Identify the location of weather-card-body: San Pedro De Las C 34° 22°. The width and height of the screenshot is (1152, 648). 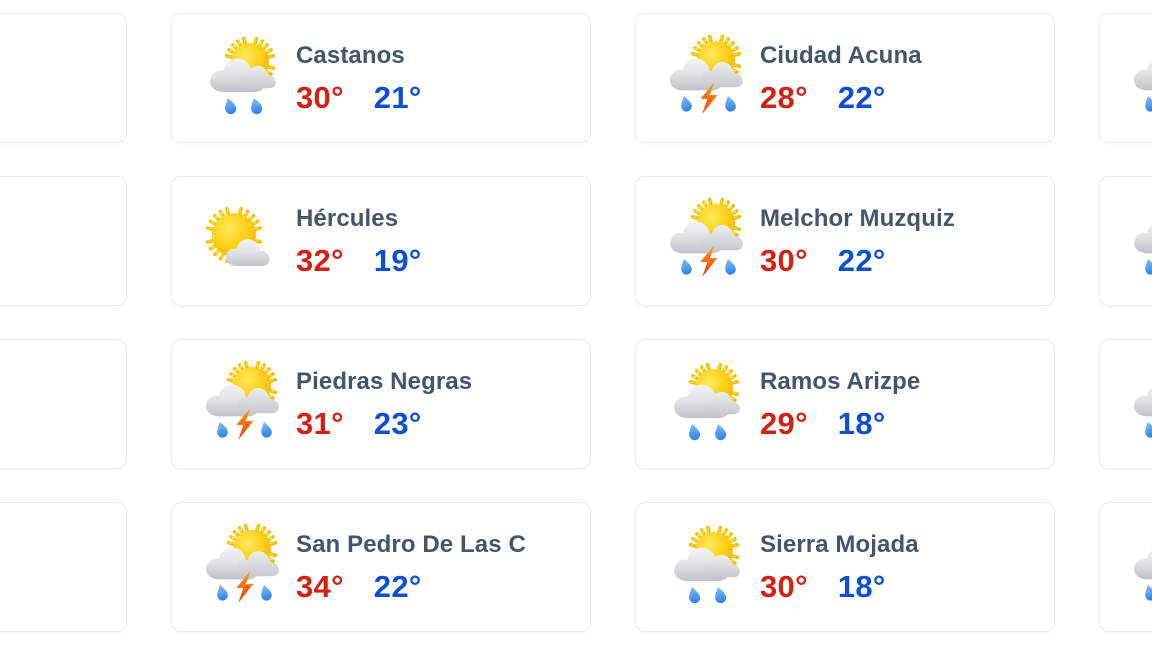
(434, 566).